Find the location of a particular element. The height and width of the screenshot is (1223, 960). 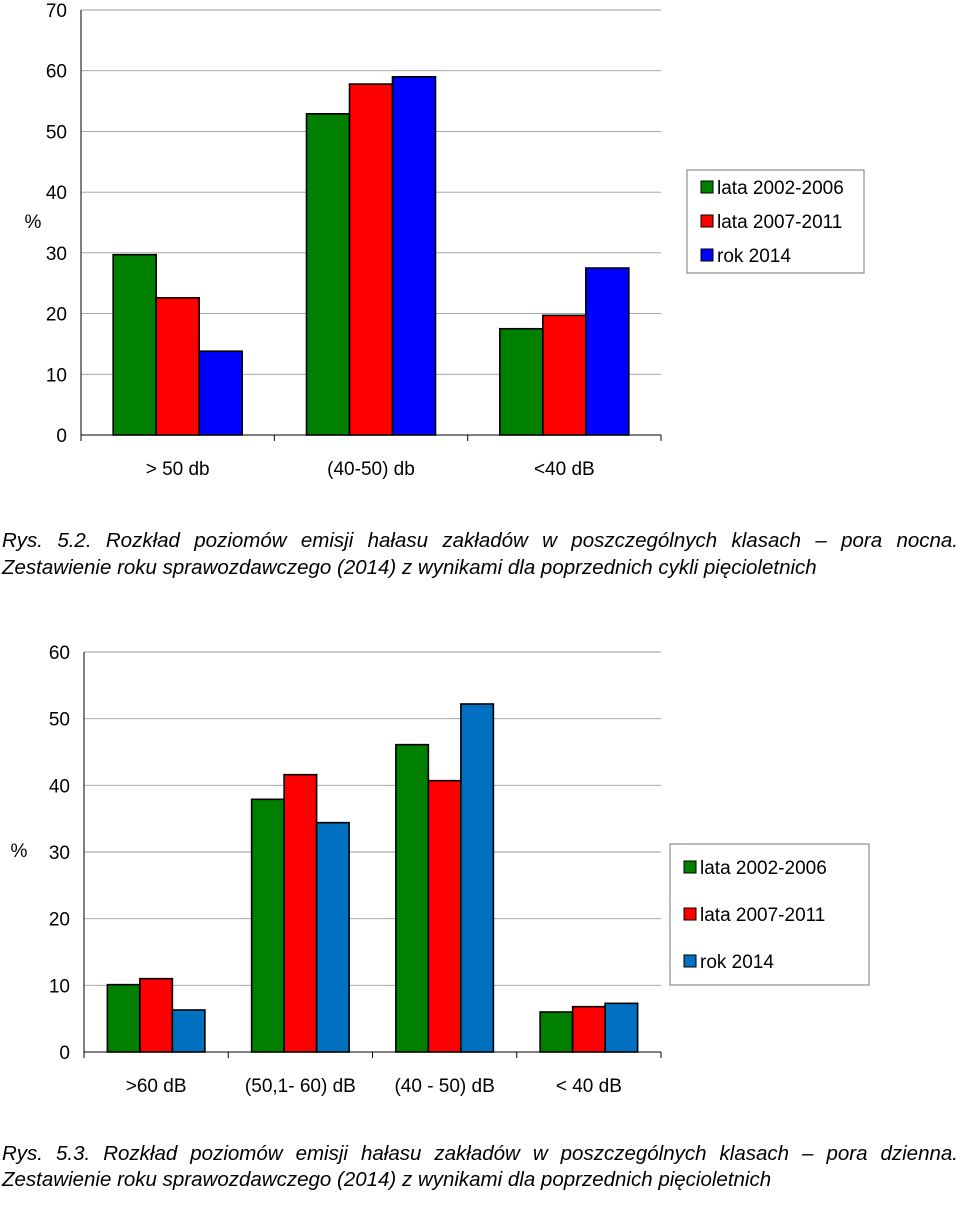

bar-lata-2002-2006-60-db is located at coordinates (123, 1018).